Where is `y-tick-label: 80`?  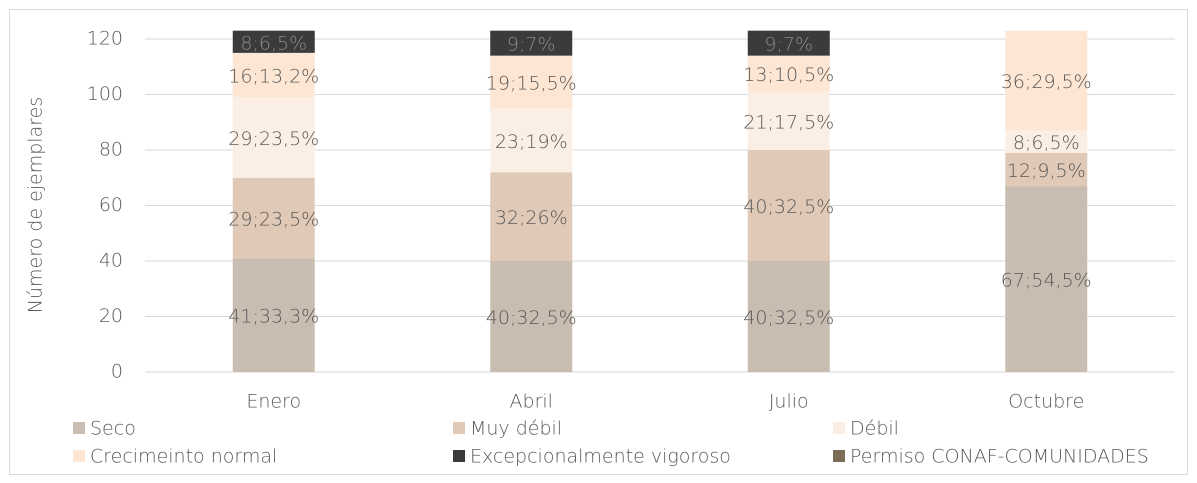
y-tick-label: 80 is located at coordinates (111, 150).